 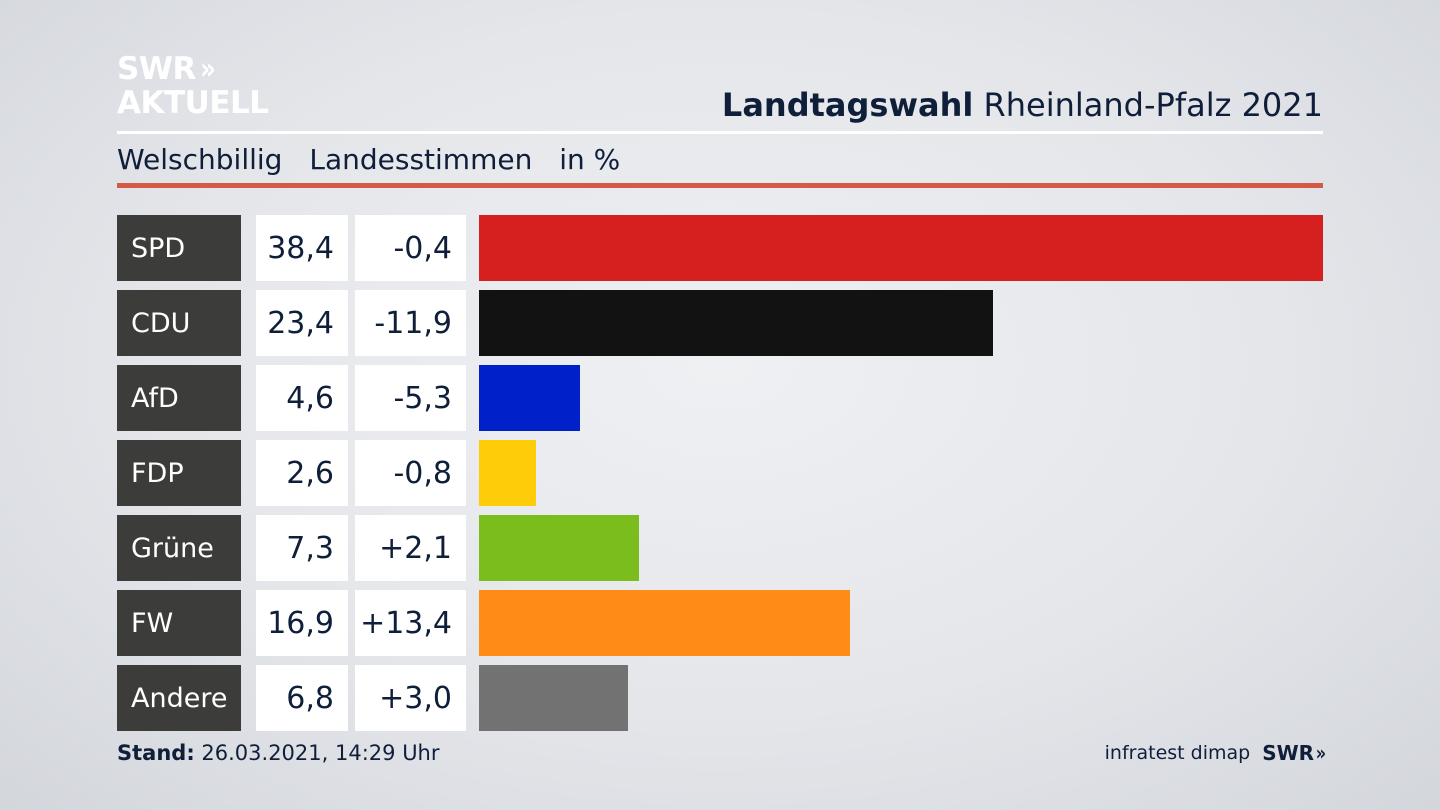 I want to click on logo-line1: SWR, so click(x=156, y=69).